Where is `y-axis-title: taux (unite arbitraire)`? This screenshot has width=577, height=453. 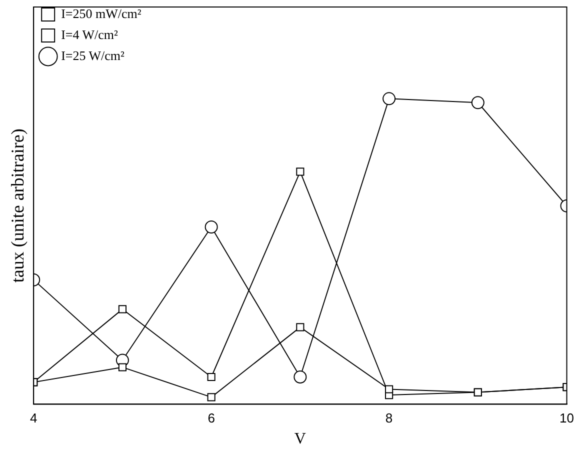 y-axis-title: taux (unite arbitraire) is located at coordinates (18, 205).